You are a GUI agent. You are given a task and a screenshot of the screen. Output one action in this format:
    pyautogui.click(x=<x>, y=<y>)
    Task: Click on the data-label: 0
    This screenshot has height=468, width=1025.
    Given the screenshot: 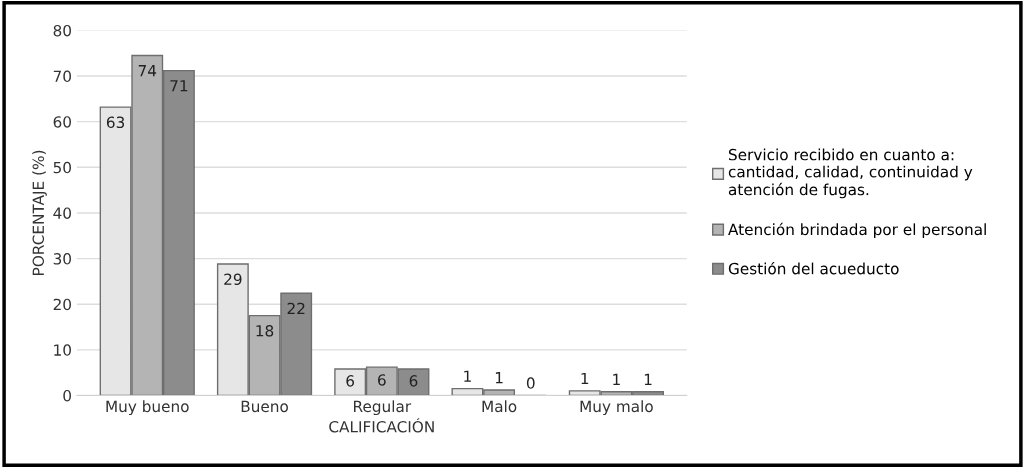 What is the action you would take?
    pyautogui.click(x=530, y=383)
    